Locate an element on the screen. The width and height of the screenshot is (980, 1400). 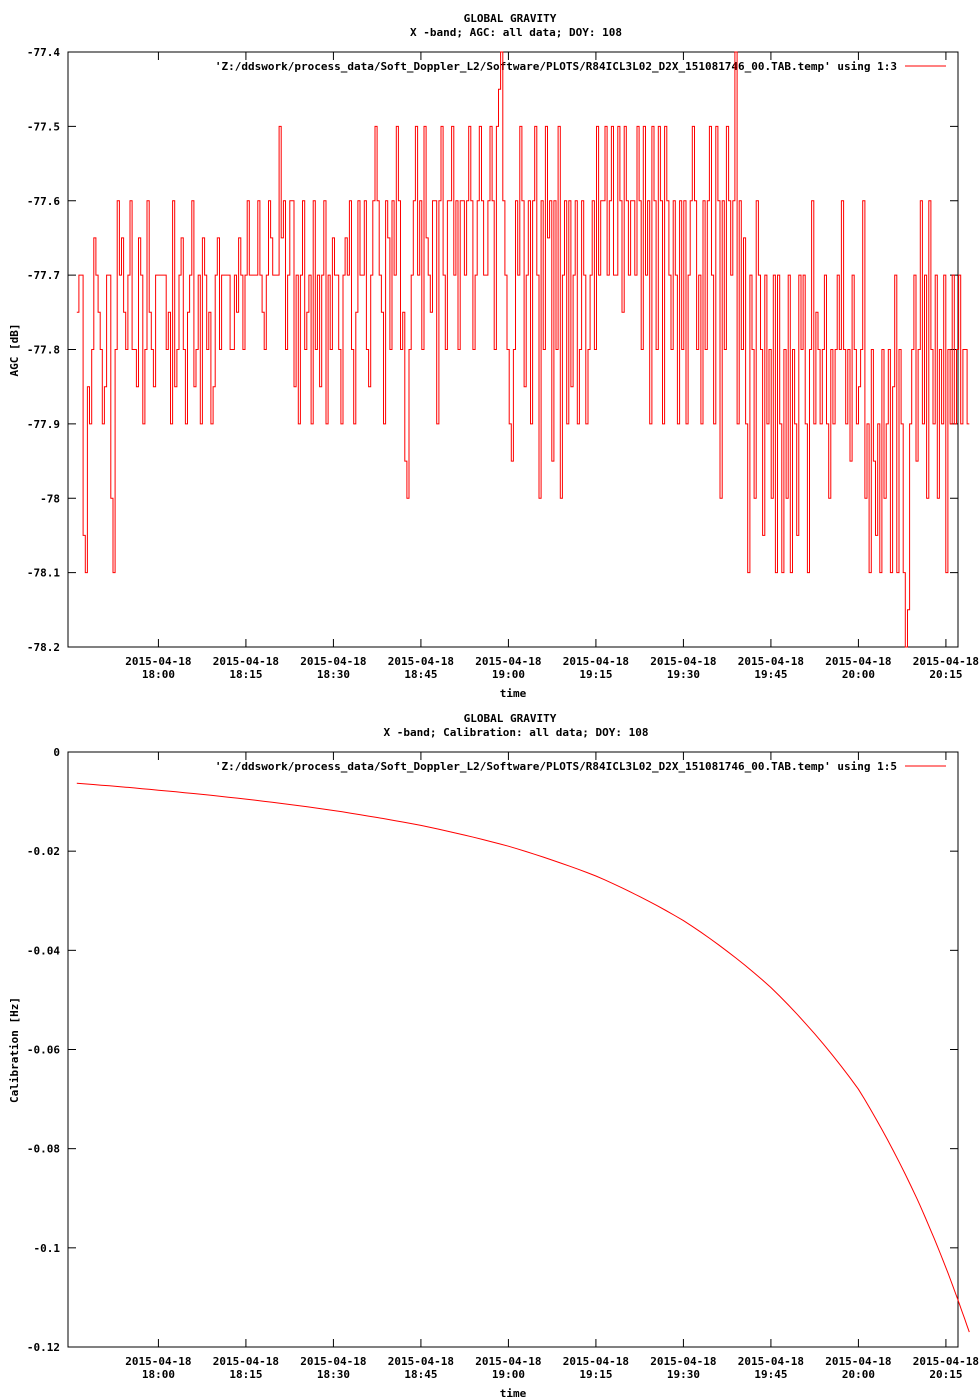
chart-subtitle: X -band; Calibration: all data; DOY: 108 is located at coordinates (516, 732).